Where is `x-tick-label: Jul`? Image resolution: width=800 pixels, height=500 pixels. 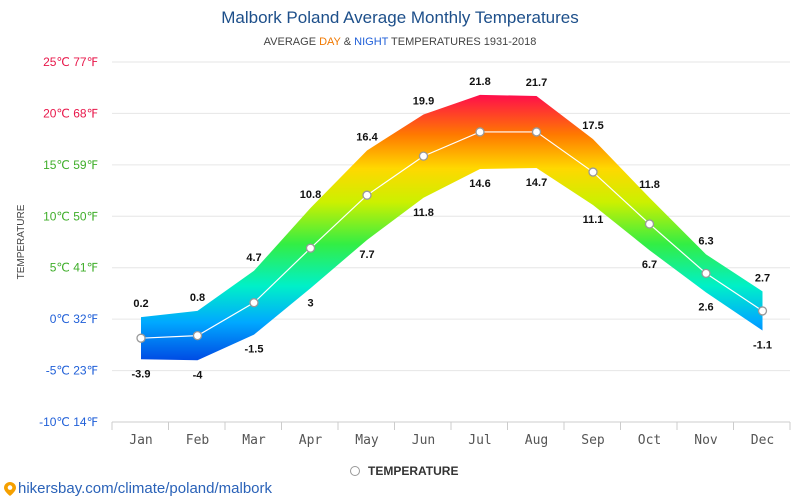
x-tick-label: Jul is located at coordinates (479, 440).